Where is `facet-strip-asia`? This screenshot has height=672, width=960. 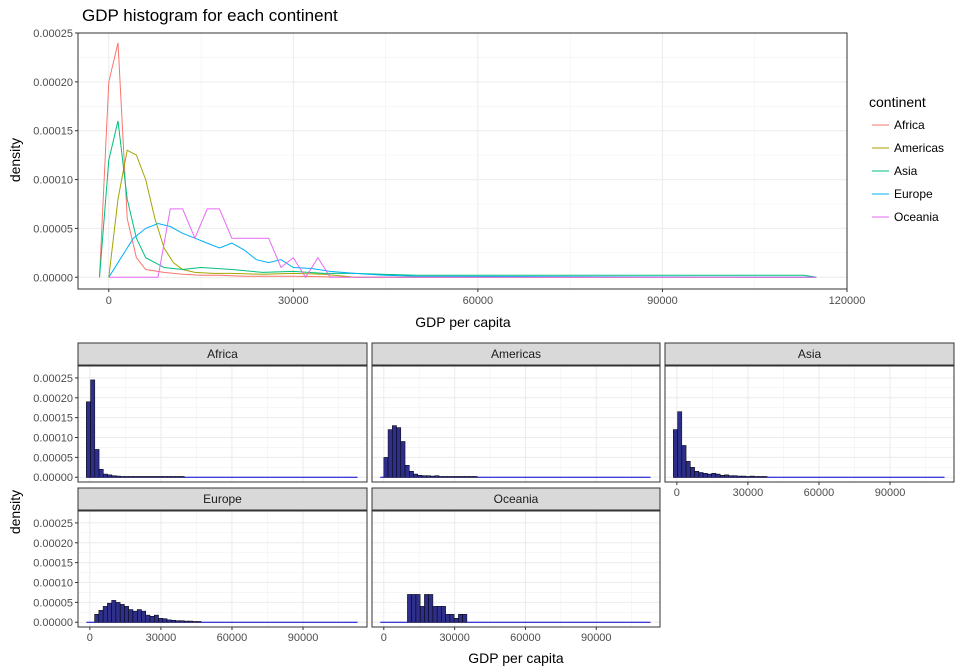
facet-strip-asia is located at coordinates (809, 354).